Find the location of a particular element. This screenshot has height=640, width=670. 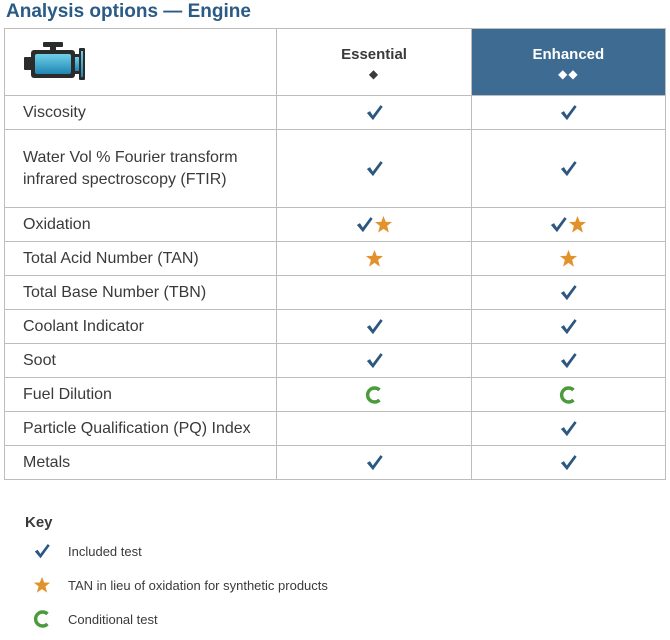

row-label: Metals is located at coordinates (140, 462).